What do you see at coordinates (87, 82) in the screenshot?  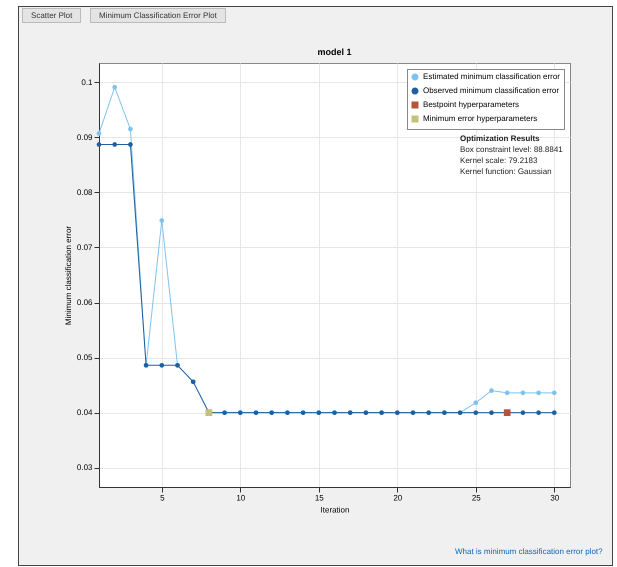 I see `y-tick-label: 0.1` at bounding box center [87, 82].